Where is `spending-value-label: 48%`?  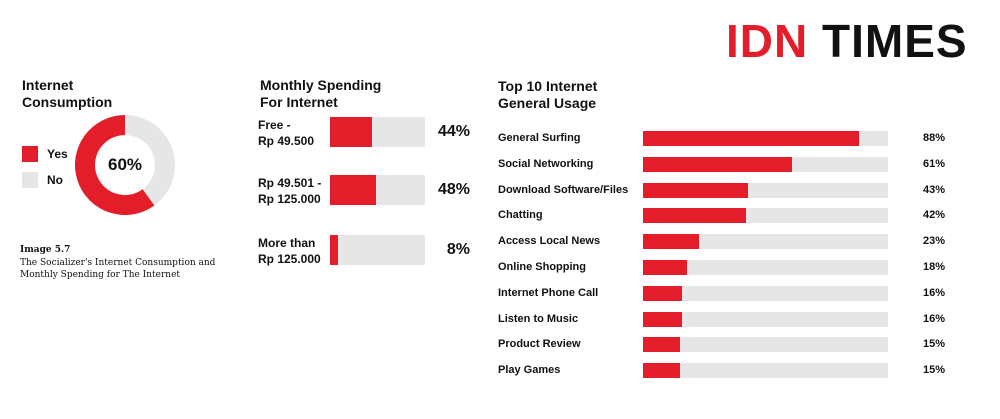
spending-value-label: 48% is located at coordinates (453, 189).